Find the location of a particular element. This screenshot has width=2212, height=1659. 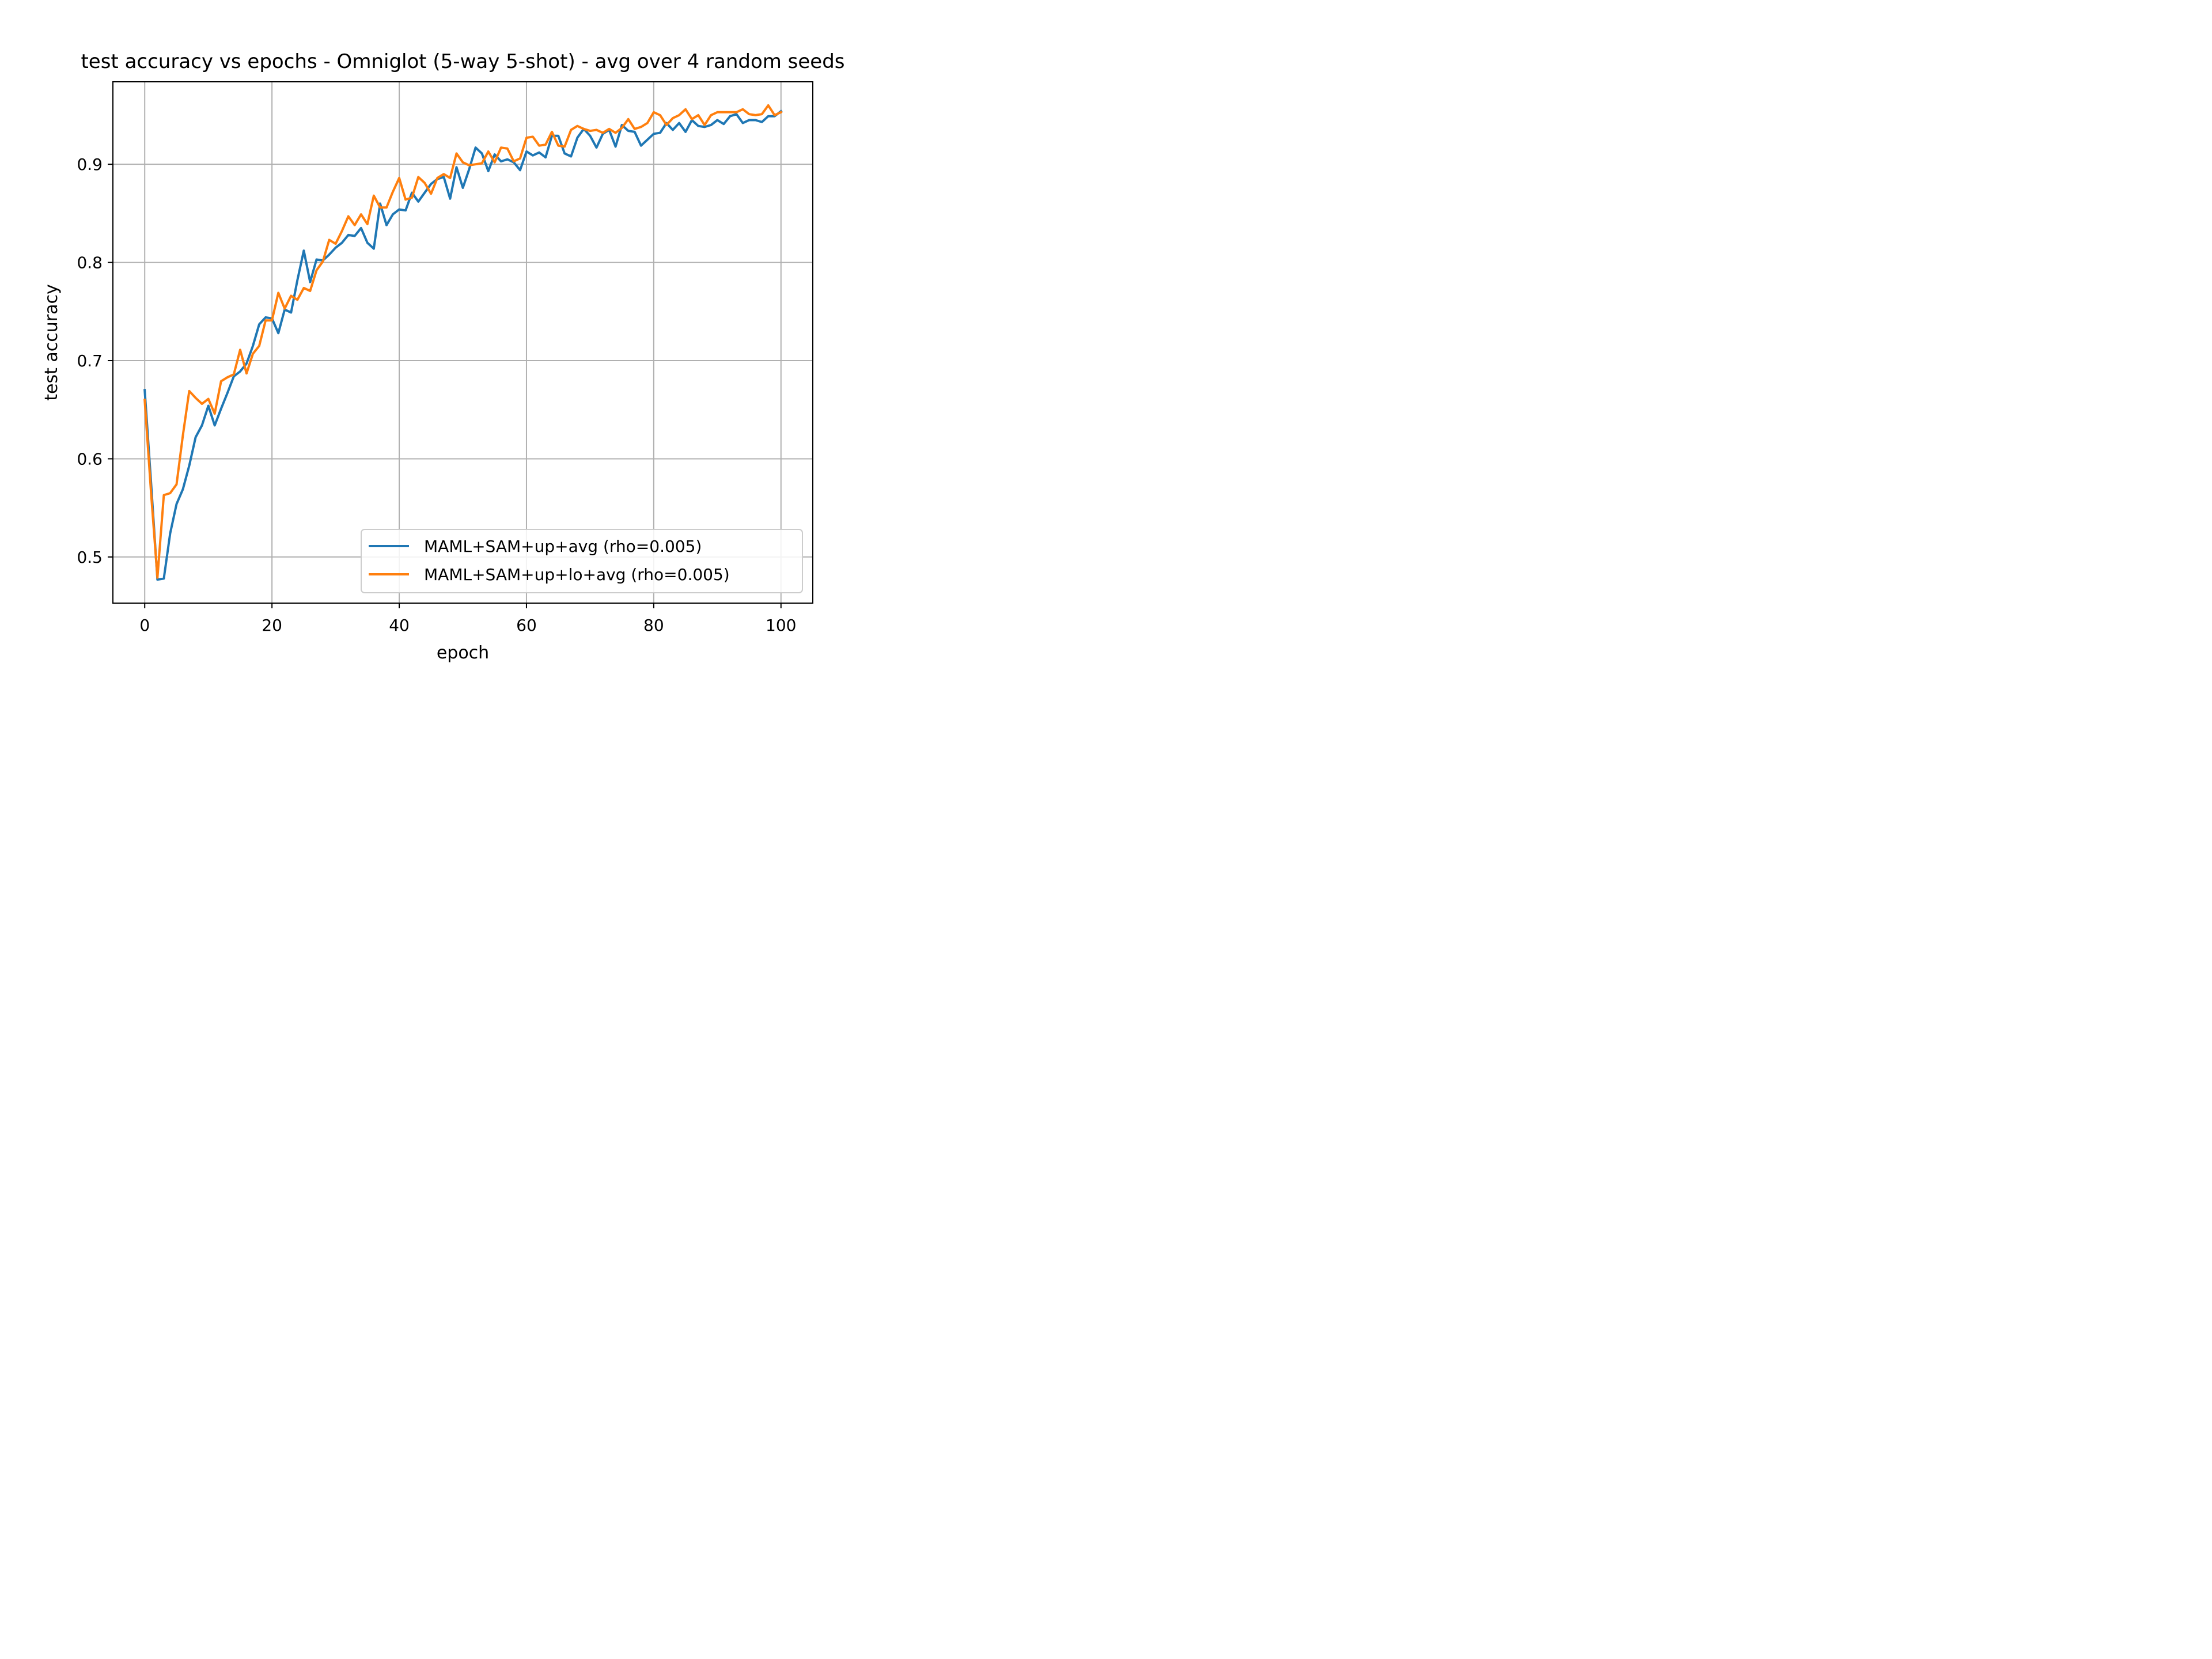

grid-lines is located at coordinates (463, 342).